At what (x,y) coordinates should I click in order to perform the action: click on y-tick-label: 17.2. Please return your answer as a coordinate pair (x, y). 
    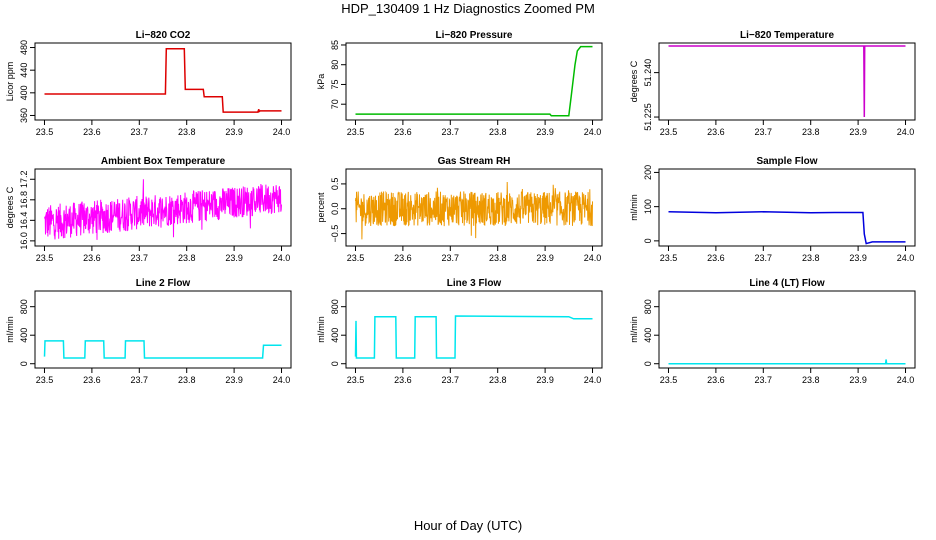
    Looking at the image, I should click on (24, 180).